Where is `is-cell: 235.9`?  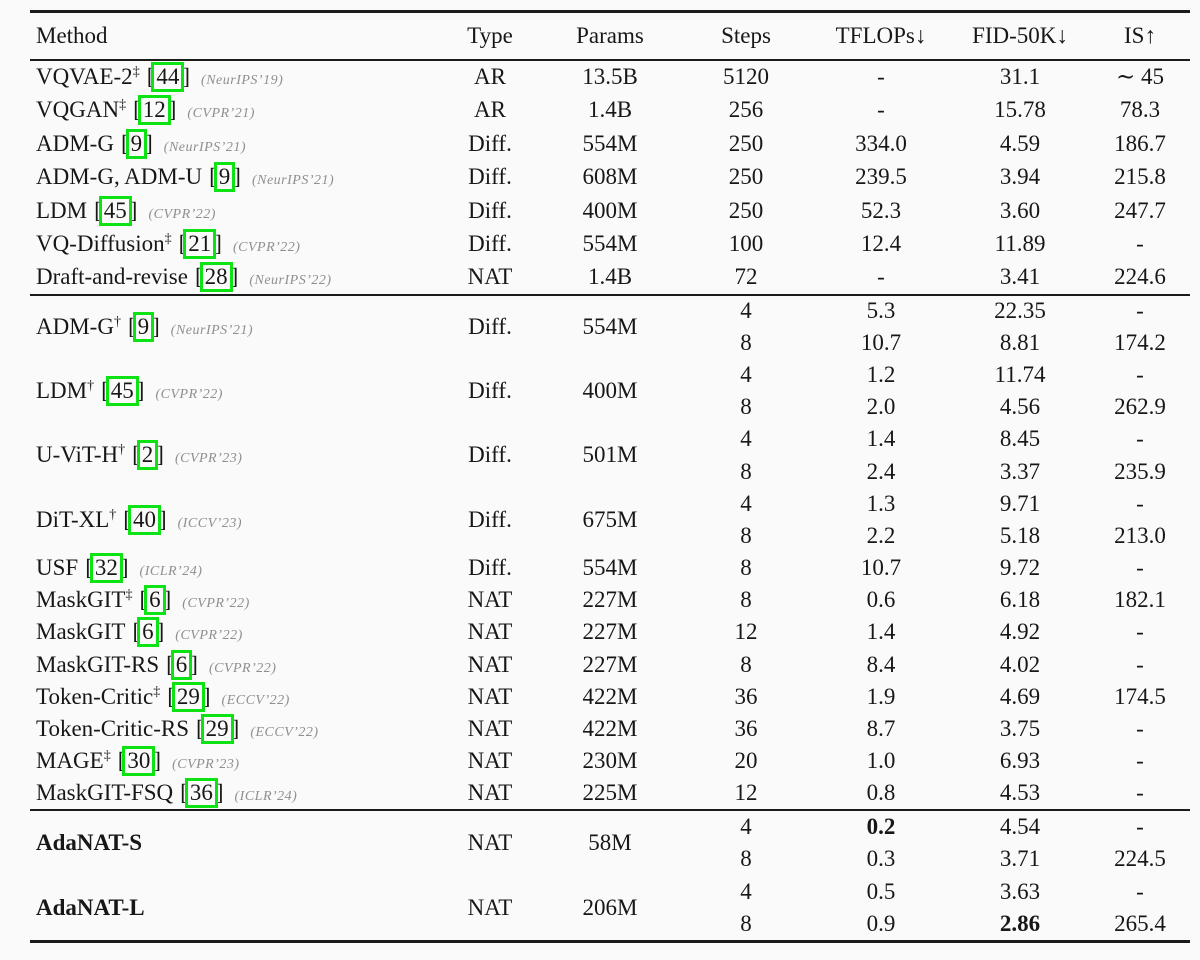
is-cell: 235.9 is located at coordinates (1140, 471).